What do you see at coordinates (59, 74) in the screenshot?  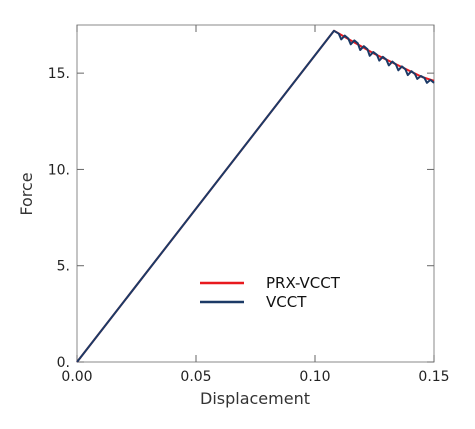 I see `y-tick-label: 15.` at bounding box center [59, 74].